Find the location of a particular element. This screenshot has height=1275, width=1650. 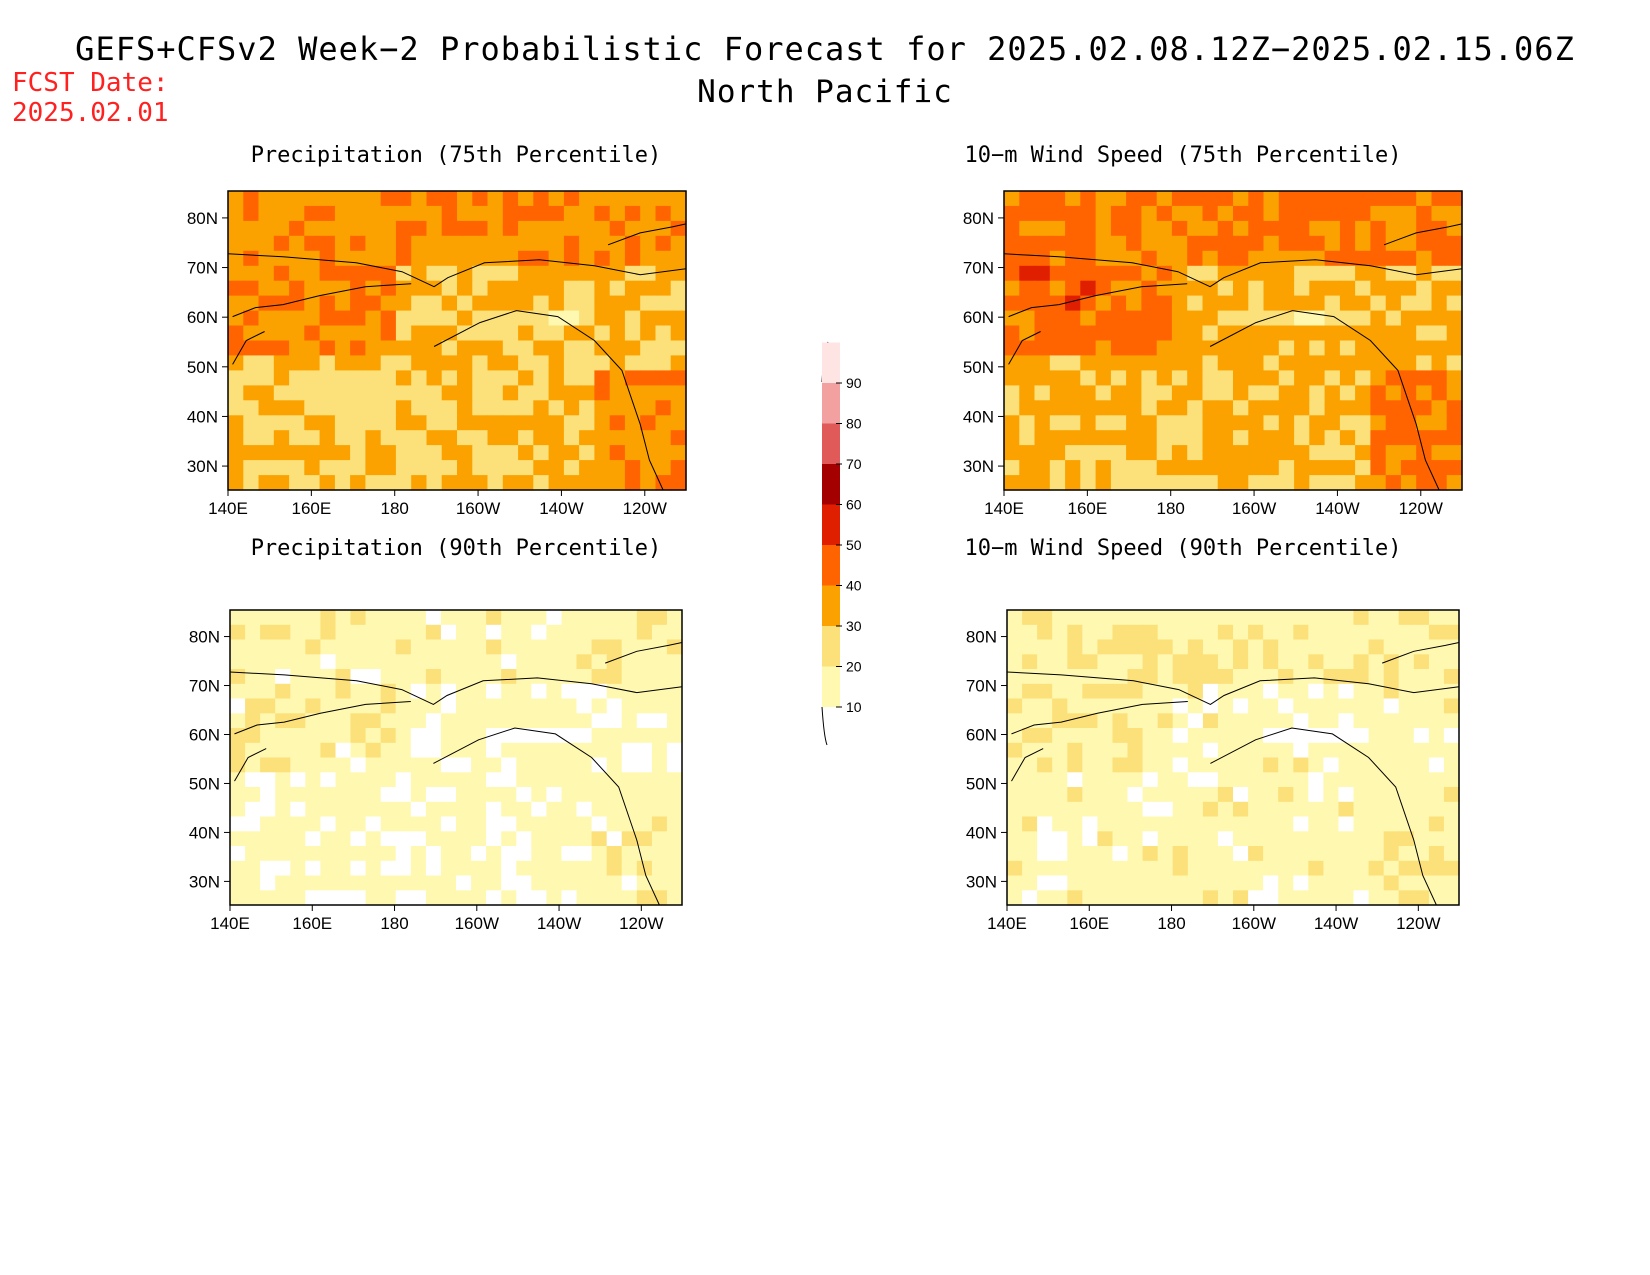

lat-tick-label: 80N is located at coordinates (978, 218).